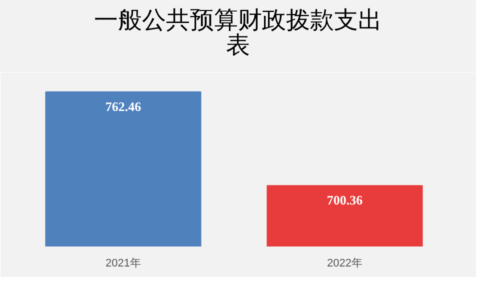  What do you see at coordinates (345, 200) in the screenshot?
I see `data-label: 700.36` at bounding box center [345, 200].